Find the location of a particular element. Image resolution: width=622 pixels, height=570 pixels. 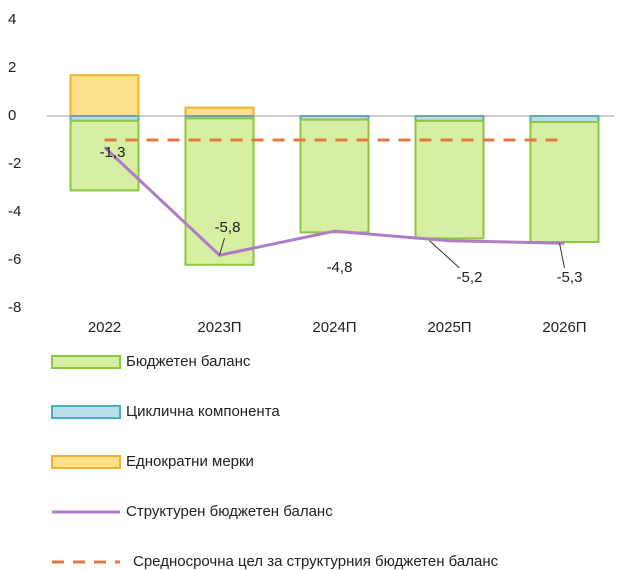

y-tick-label: 0 is located at coordinates (12, 115).